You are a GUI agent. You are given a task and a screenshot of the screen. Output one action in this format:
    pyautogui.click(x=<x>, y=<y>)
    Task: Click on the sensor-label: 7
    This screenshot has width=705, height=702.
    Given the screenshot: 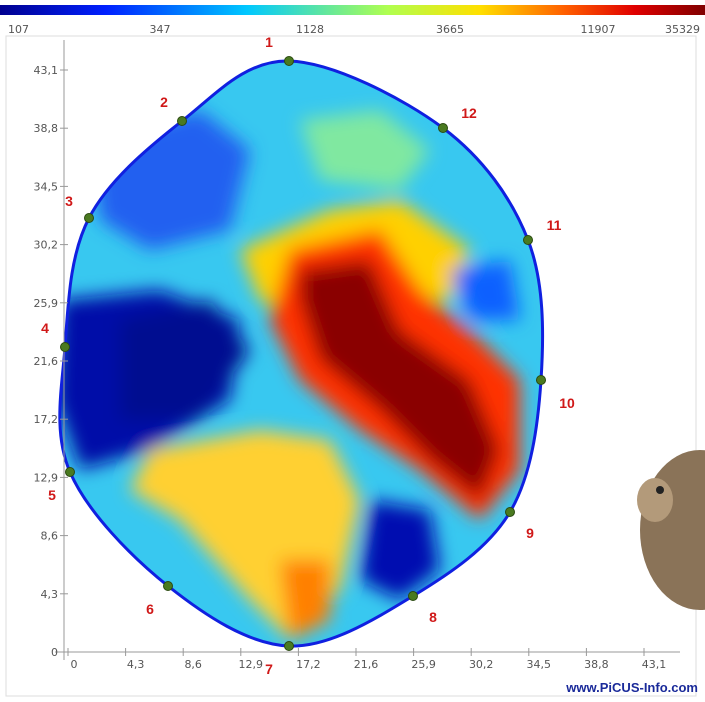 What is the action you would take?
    pyautogui.click(x=269, y=669)
    